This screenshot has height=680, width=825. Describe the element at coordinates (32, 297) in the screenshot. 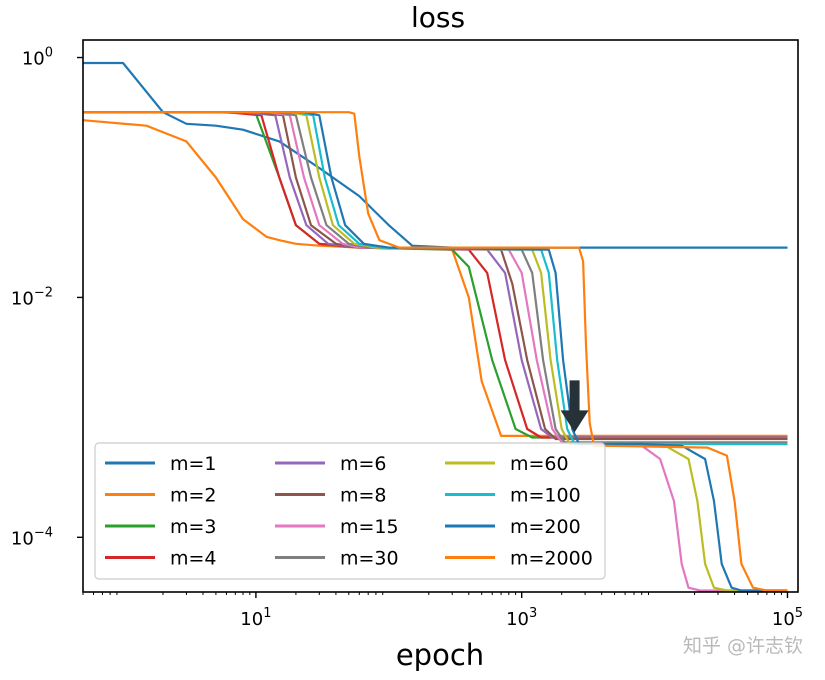

I see `y-tick-label: 10⁻²` at that location.